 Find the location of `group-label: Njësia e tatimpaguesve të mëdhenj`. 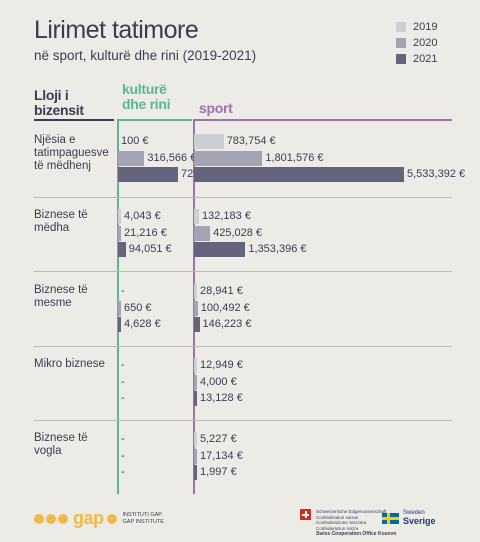

group-label: Njësia e tatimpaguesve të mëdhenj is located at coordinates (71, 153).